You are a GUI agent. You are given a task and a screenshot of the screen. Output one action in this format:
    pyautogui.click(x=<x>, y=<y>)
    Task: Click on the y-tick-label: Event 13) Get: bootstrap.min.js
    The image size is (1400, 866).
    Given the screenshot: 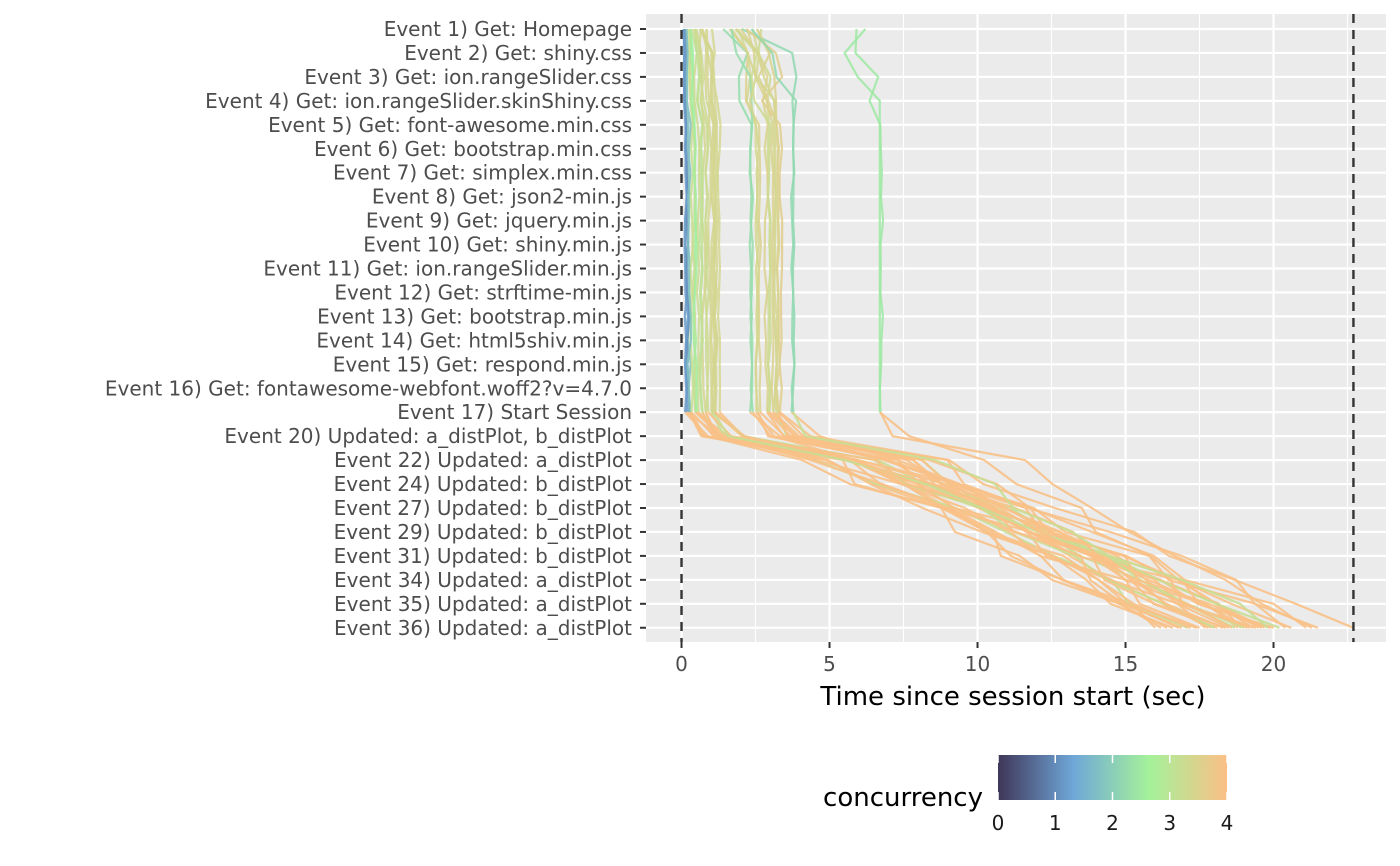 What is the action you would take?
    pyautogui.click(x=474, y=316)
    